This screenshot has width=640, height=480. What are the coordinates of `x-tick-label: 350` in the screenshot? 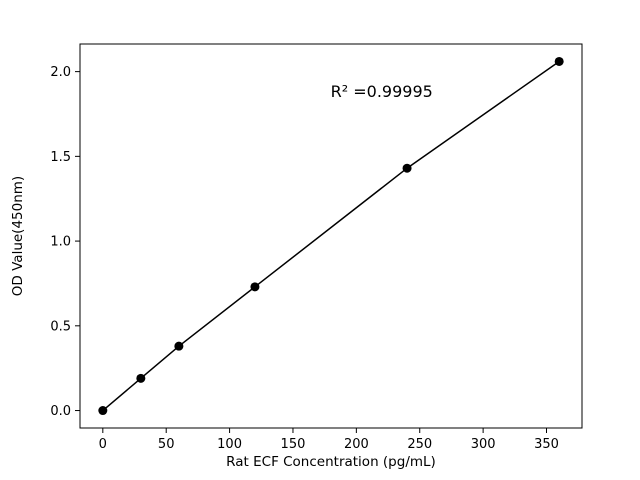 It's located at (546, 444).